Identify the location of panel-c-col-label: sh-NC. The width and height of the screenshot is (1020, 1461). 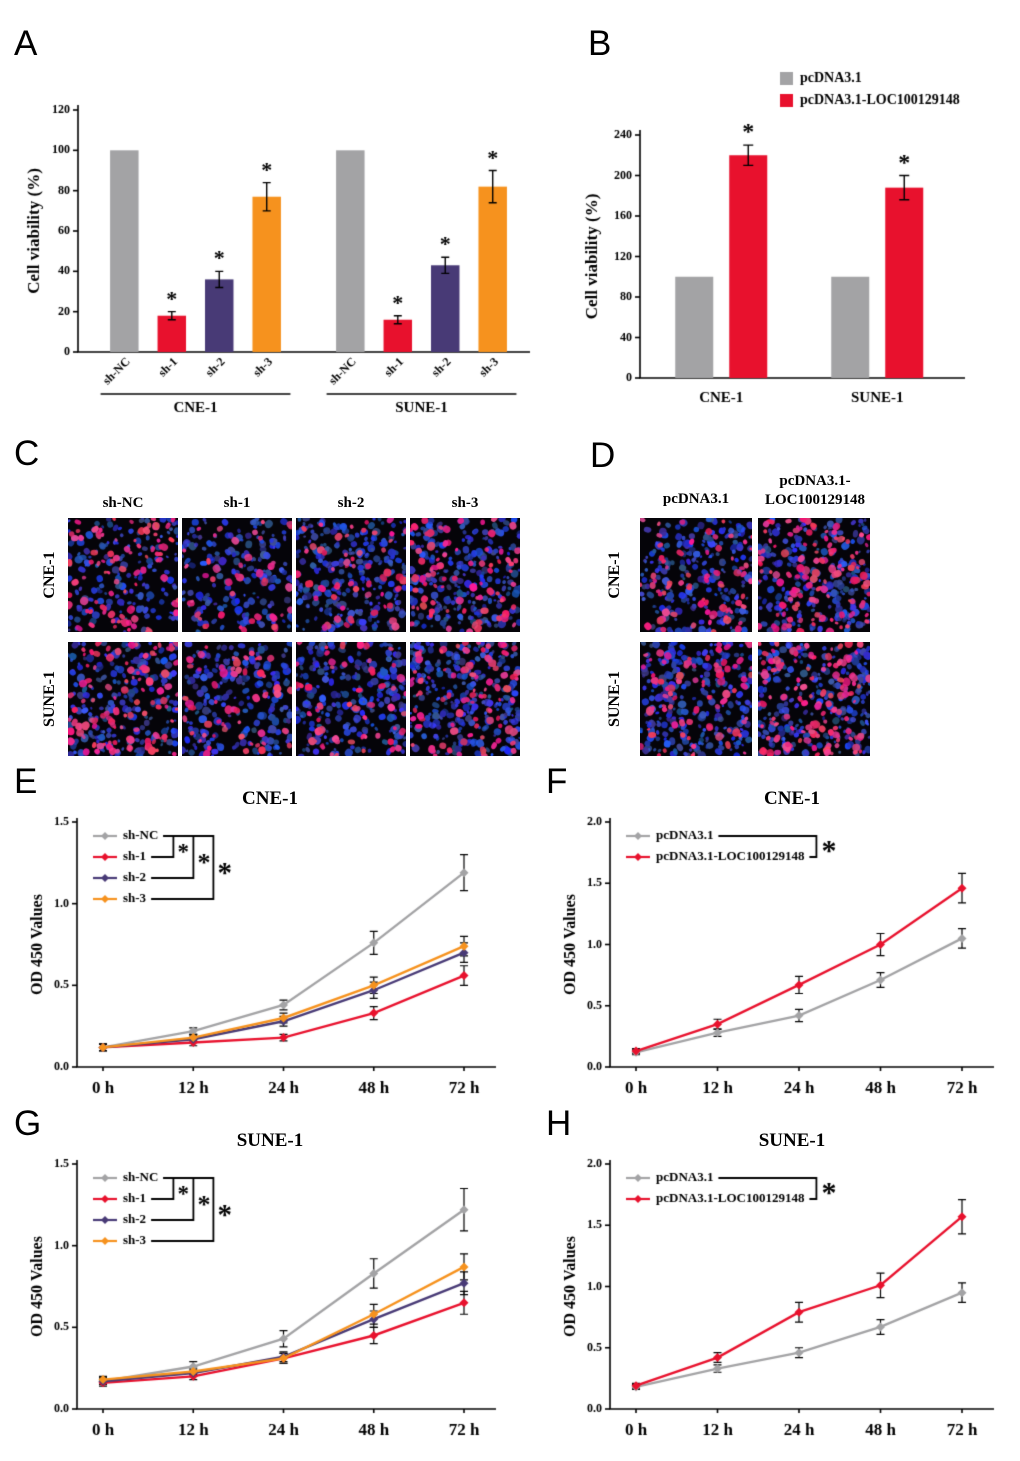
(123, 503).